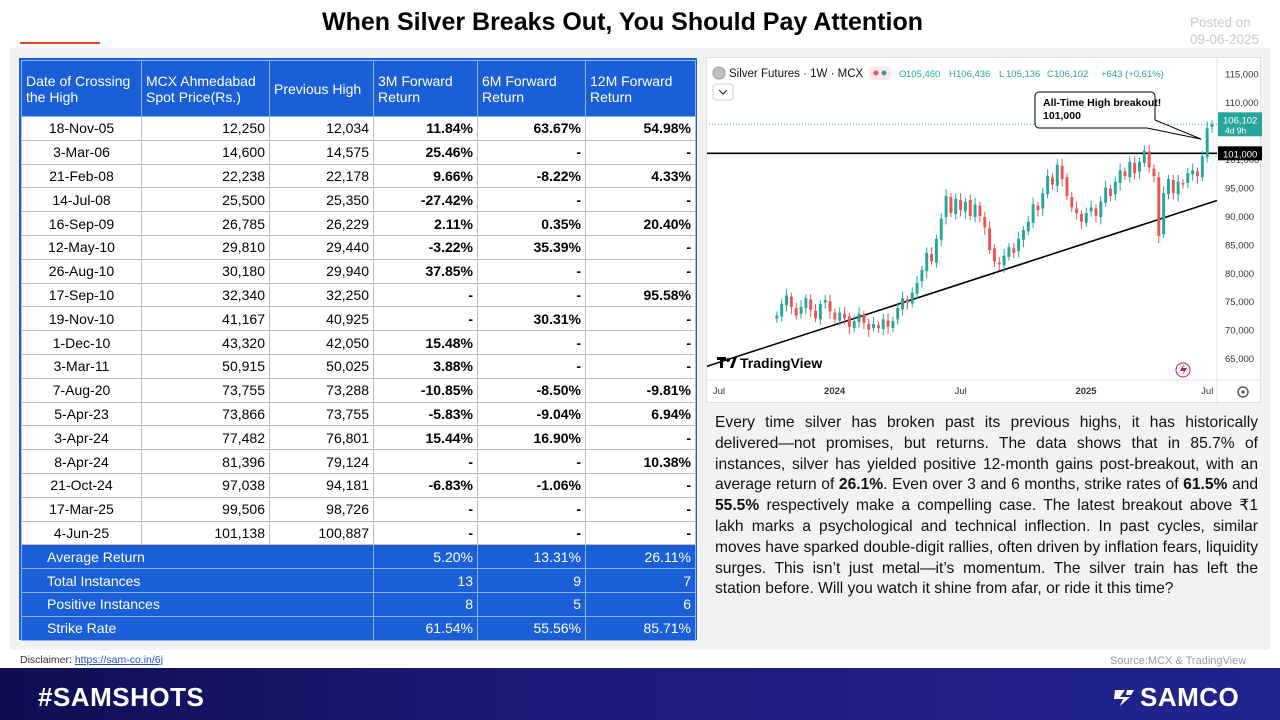  I want to click on table-row: 5-Apr-23 73,866 73,755 -5.83% -9.04% 6.94%, so click(358, 414).